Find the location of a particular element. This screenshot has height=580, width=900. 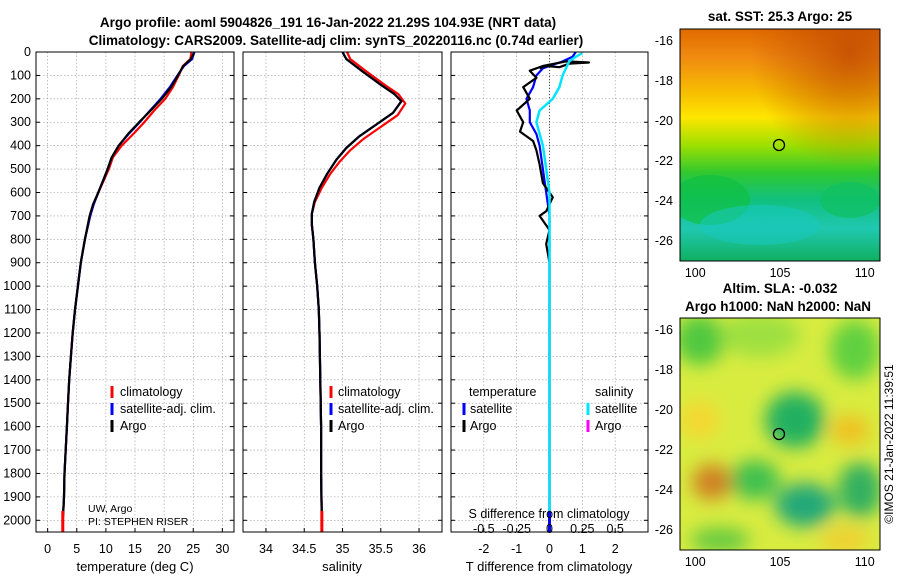

x-tick-label: -2 is located at coordinates (483, 549).